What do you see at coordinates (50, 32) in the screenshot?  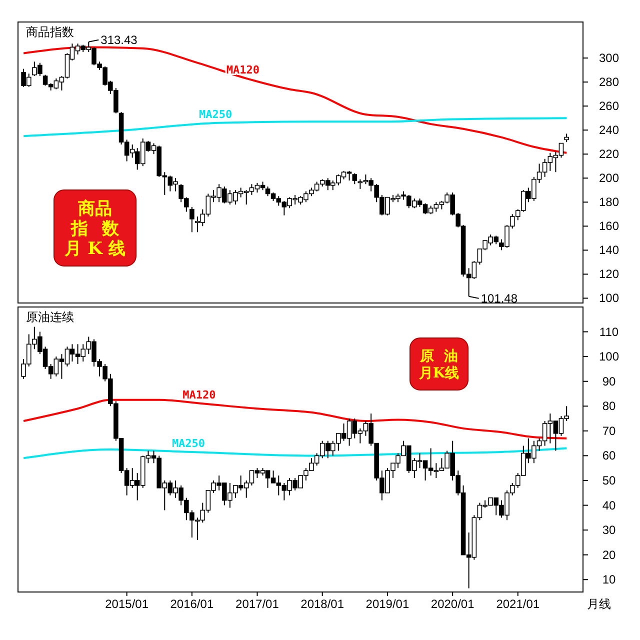 I see `chart-title: 商品指数` at bounding box center [50, 32].